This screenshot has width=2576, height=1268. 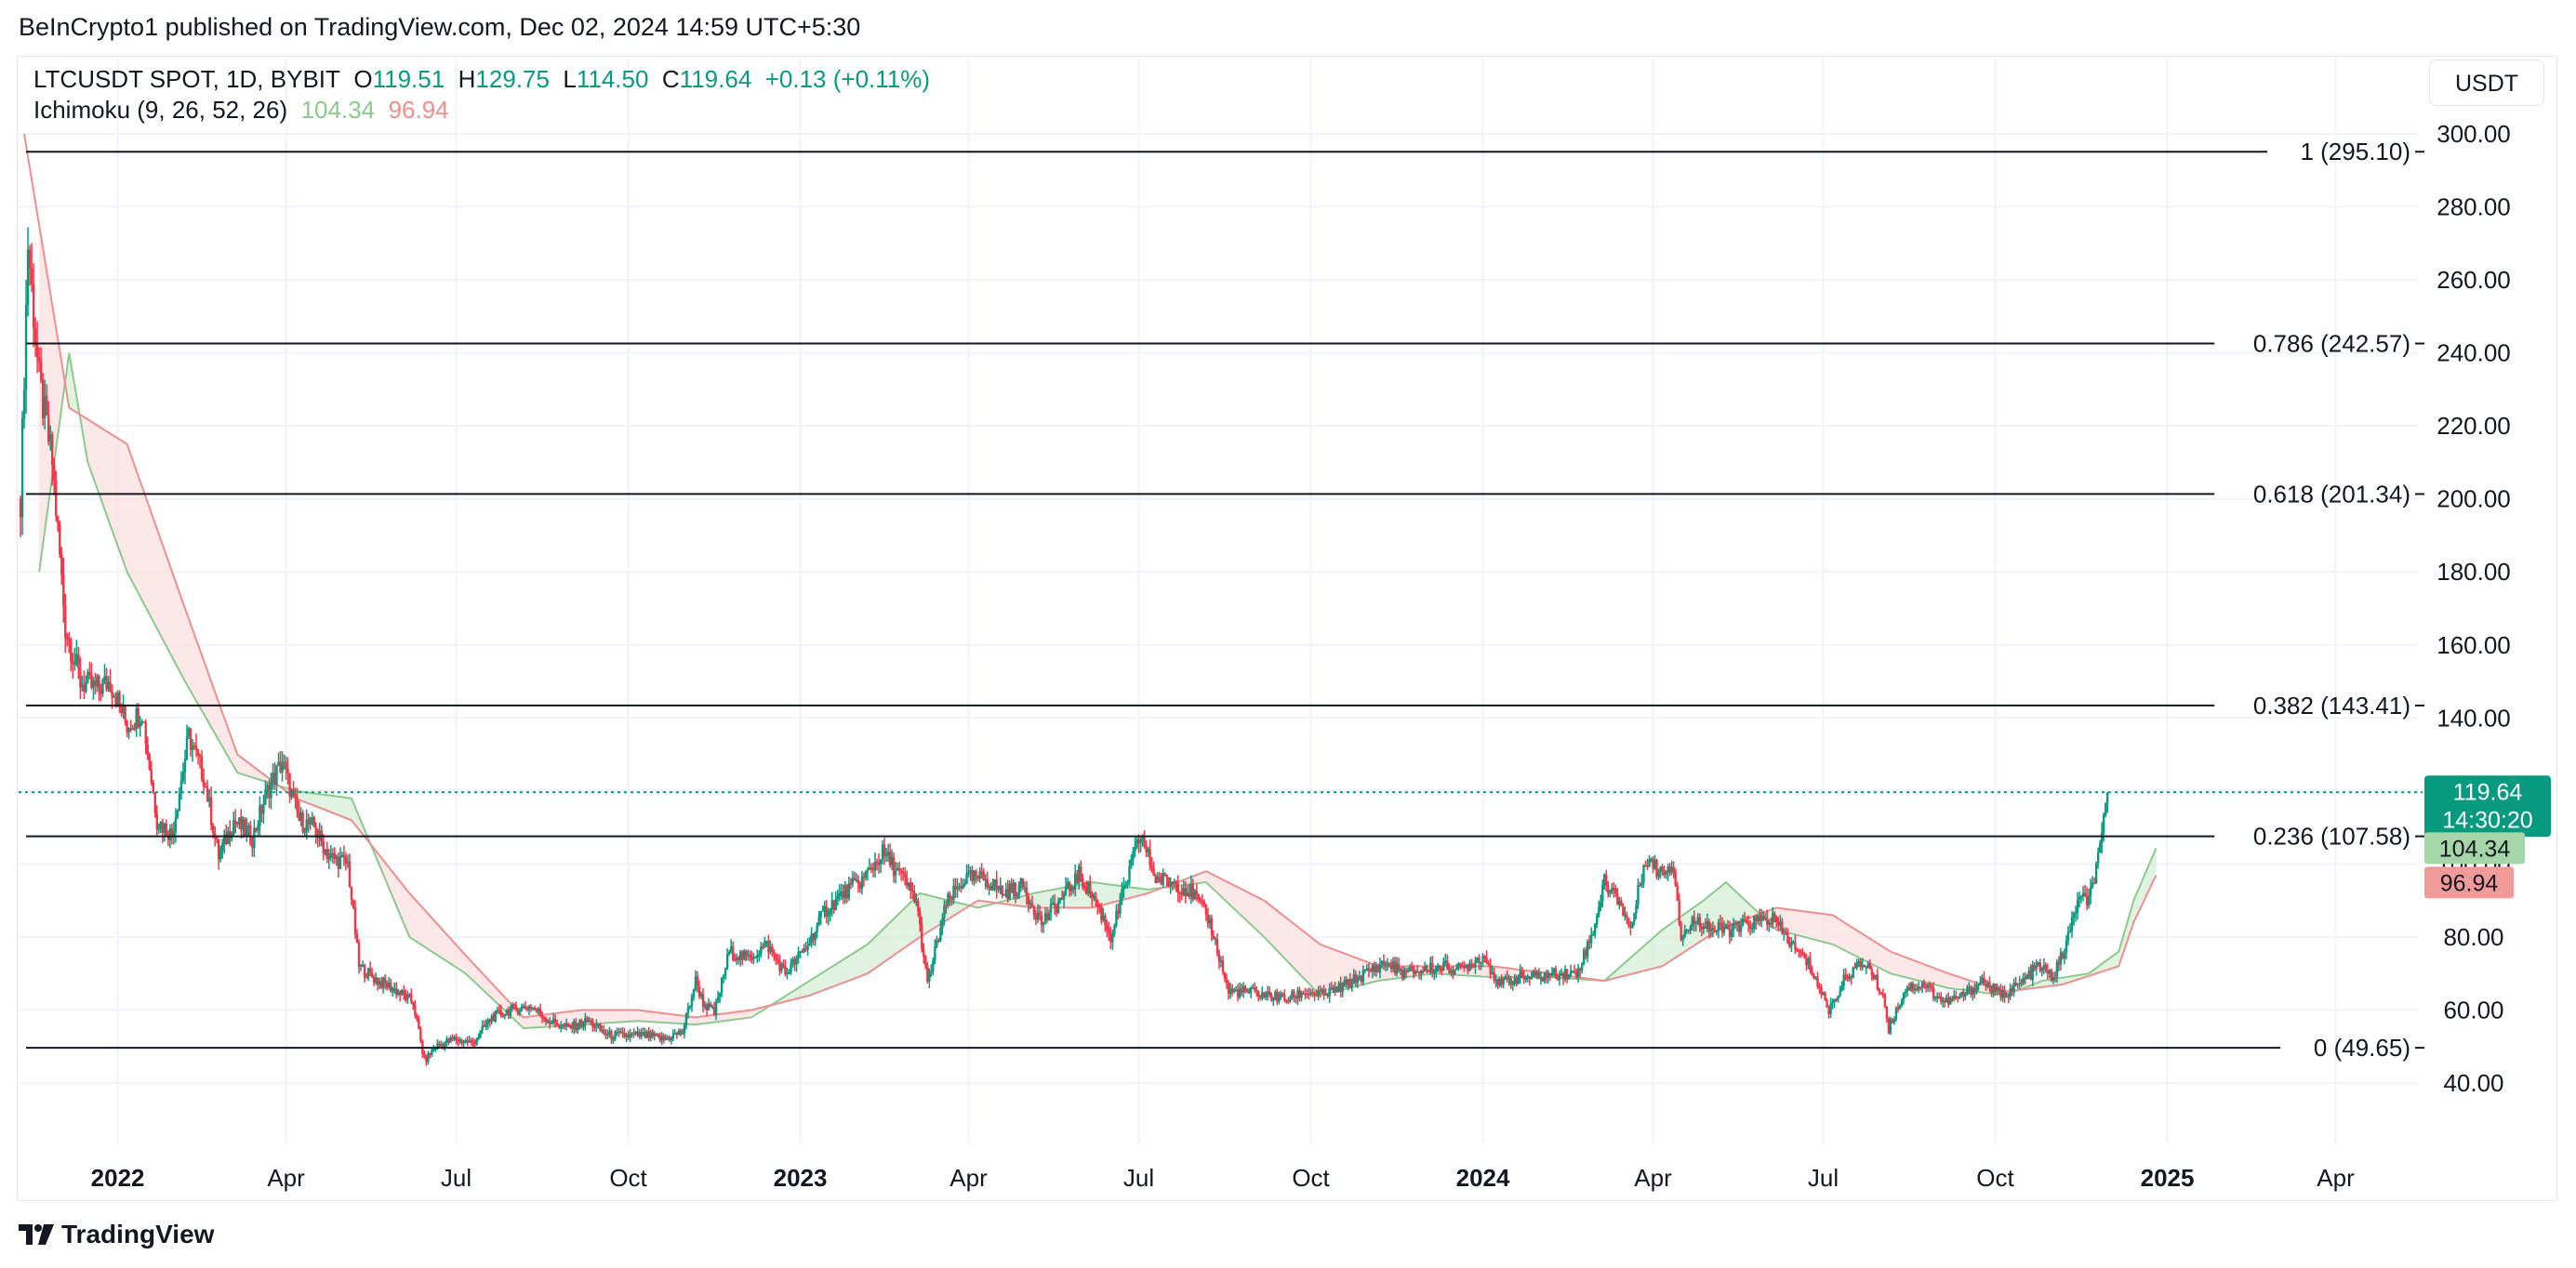 I want to click on indicator-name: Ichimoku (9, 26, 52, 26), so click(x=160, y=110).